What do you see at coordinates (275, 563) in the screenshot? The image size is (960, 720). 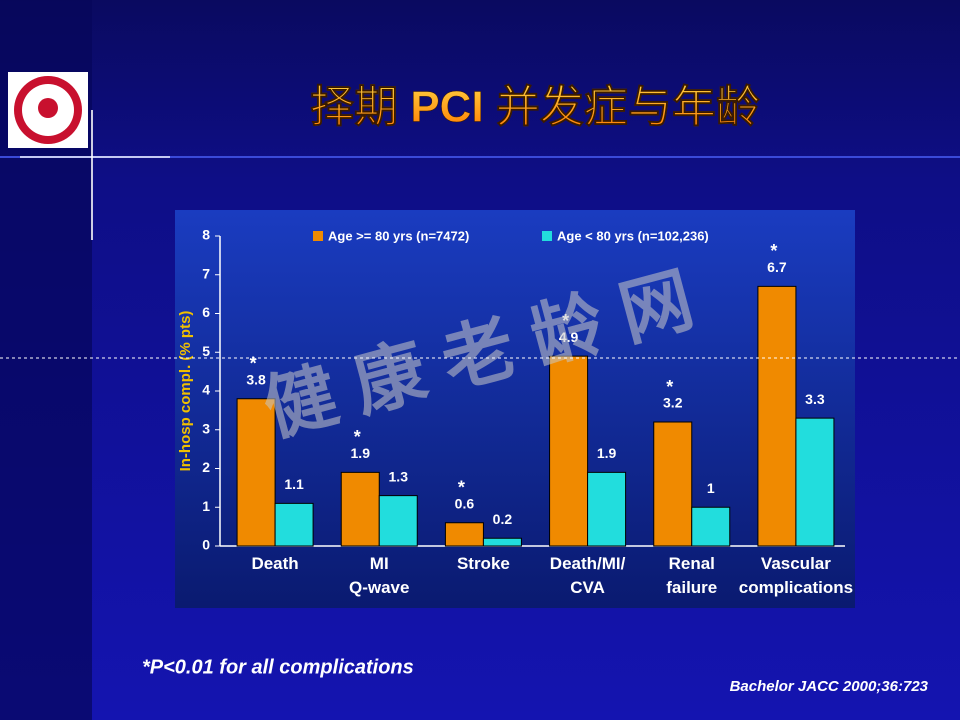 I see `x-tick-label: Death` at bounding box center [275, 563].